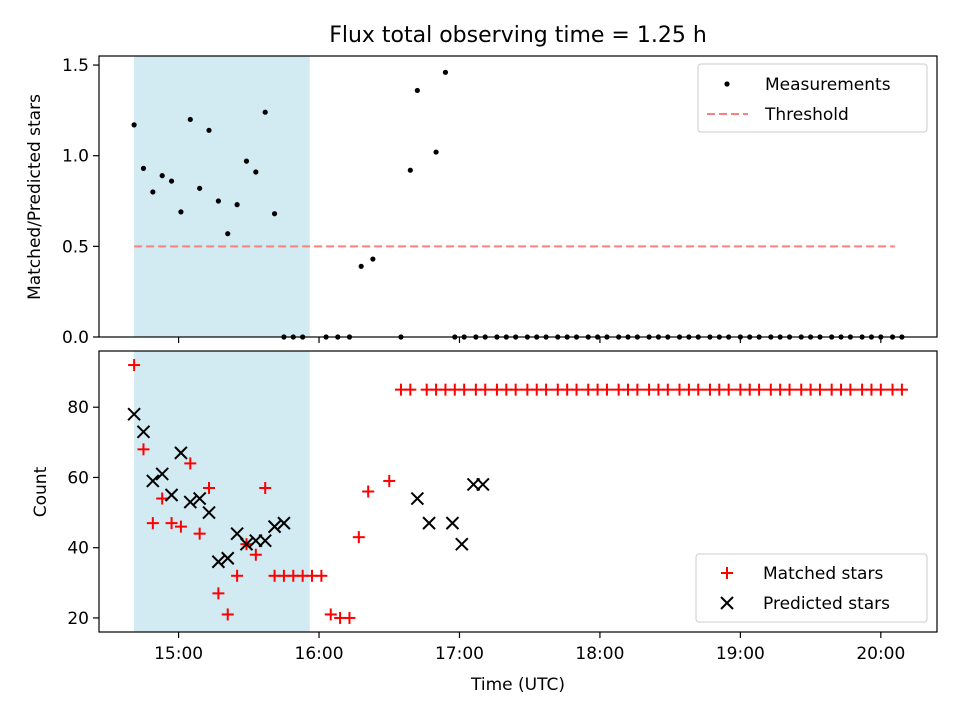 This screenshot has height=720, width=960. I want to click on legend-predicted-label: Predicted stars, so click(826, 604).